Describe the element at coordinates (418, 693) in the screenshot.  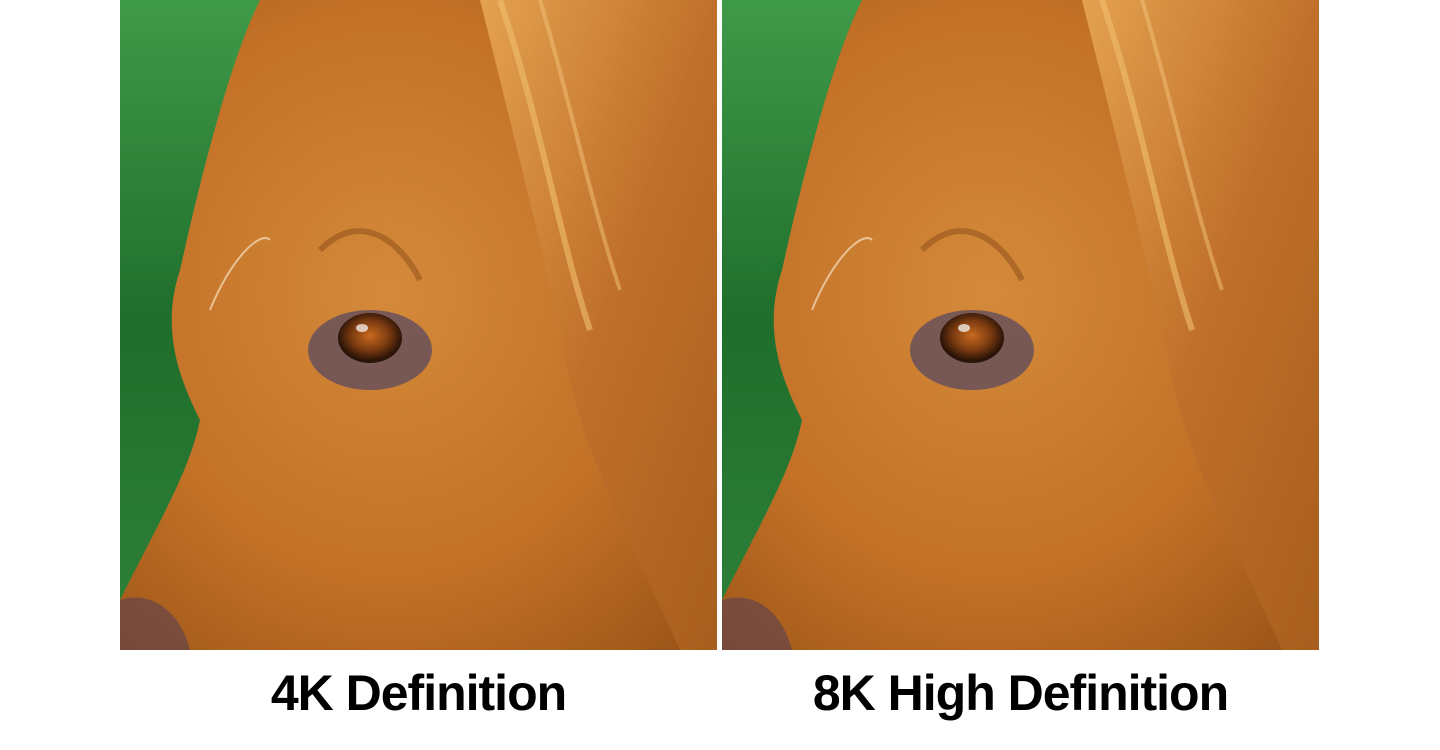
I see `caption-4k: 4K Definition` at that location.